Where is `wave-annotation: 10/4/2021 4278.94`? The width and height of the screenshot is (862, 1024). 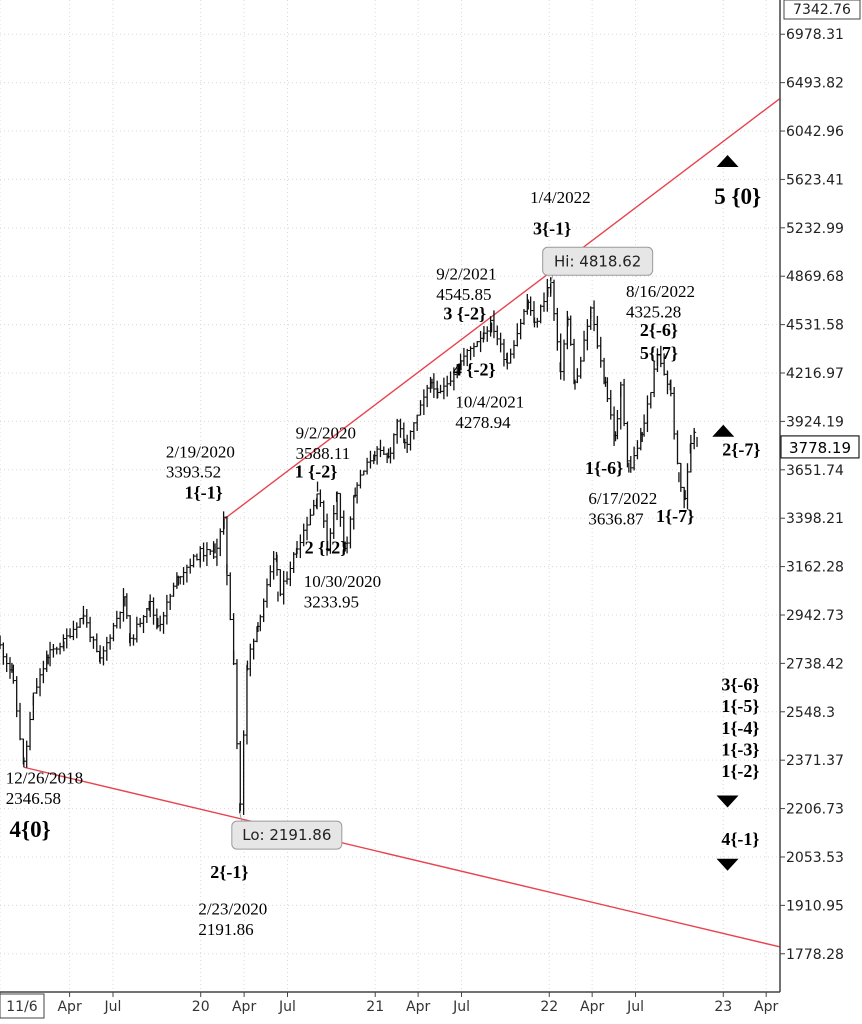 wave-annotation: 10/4/2021 4278.94 is located at coordinates (489, 412).